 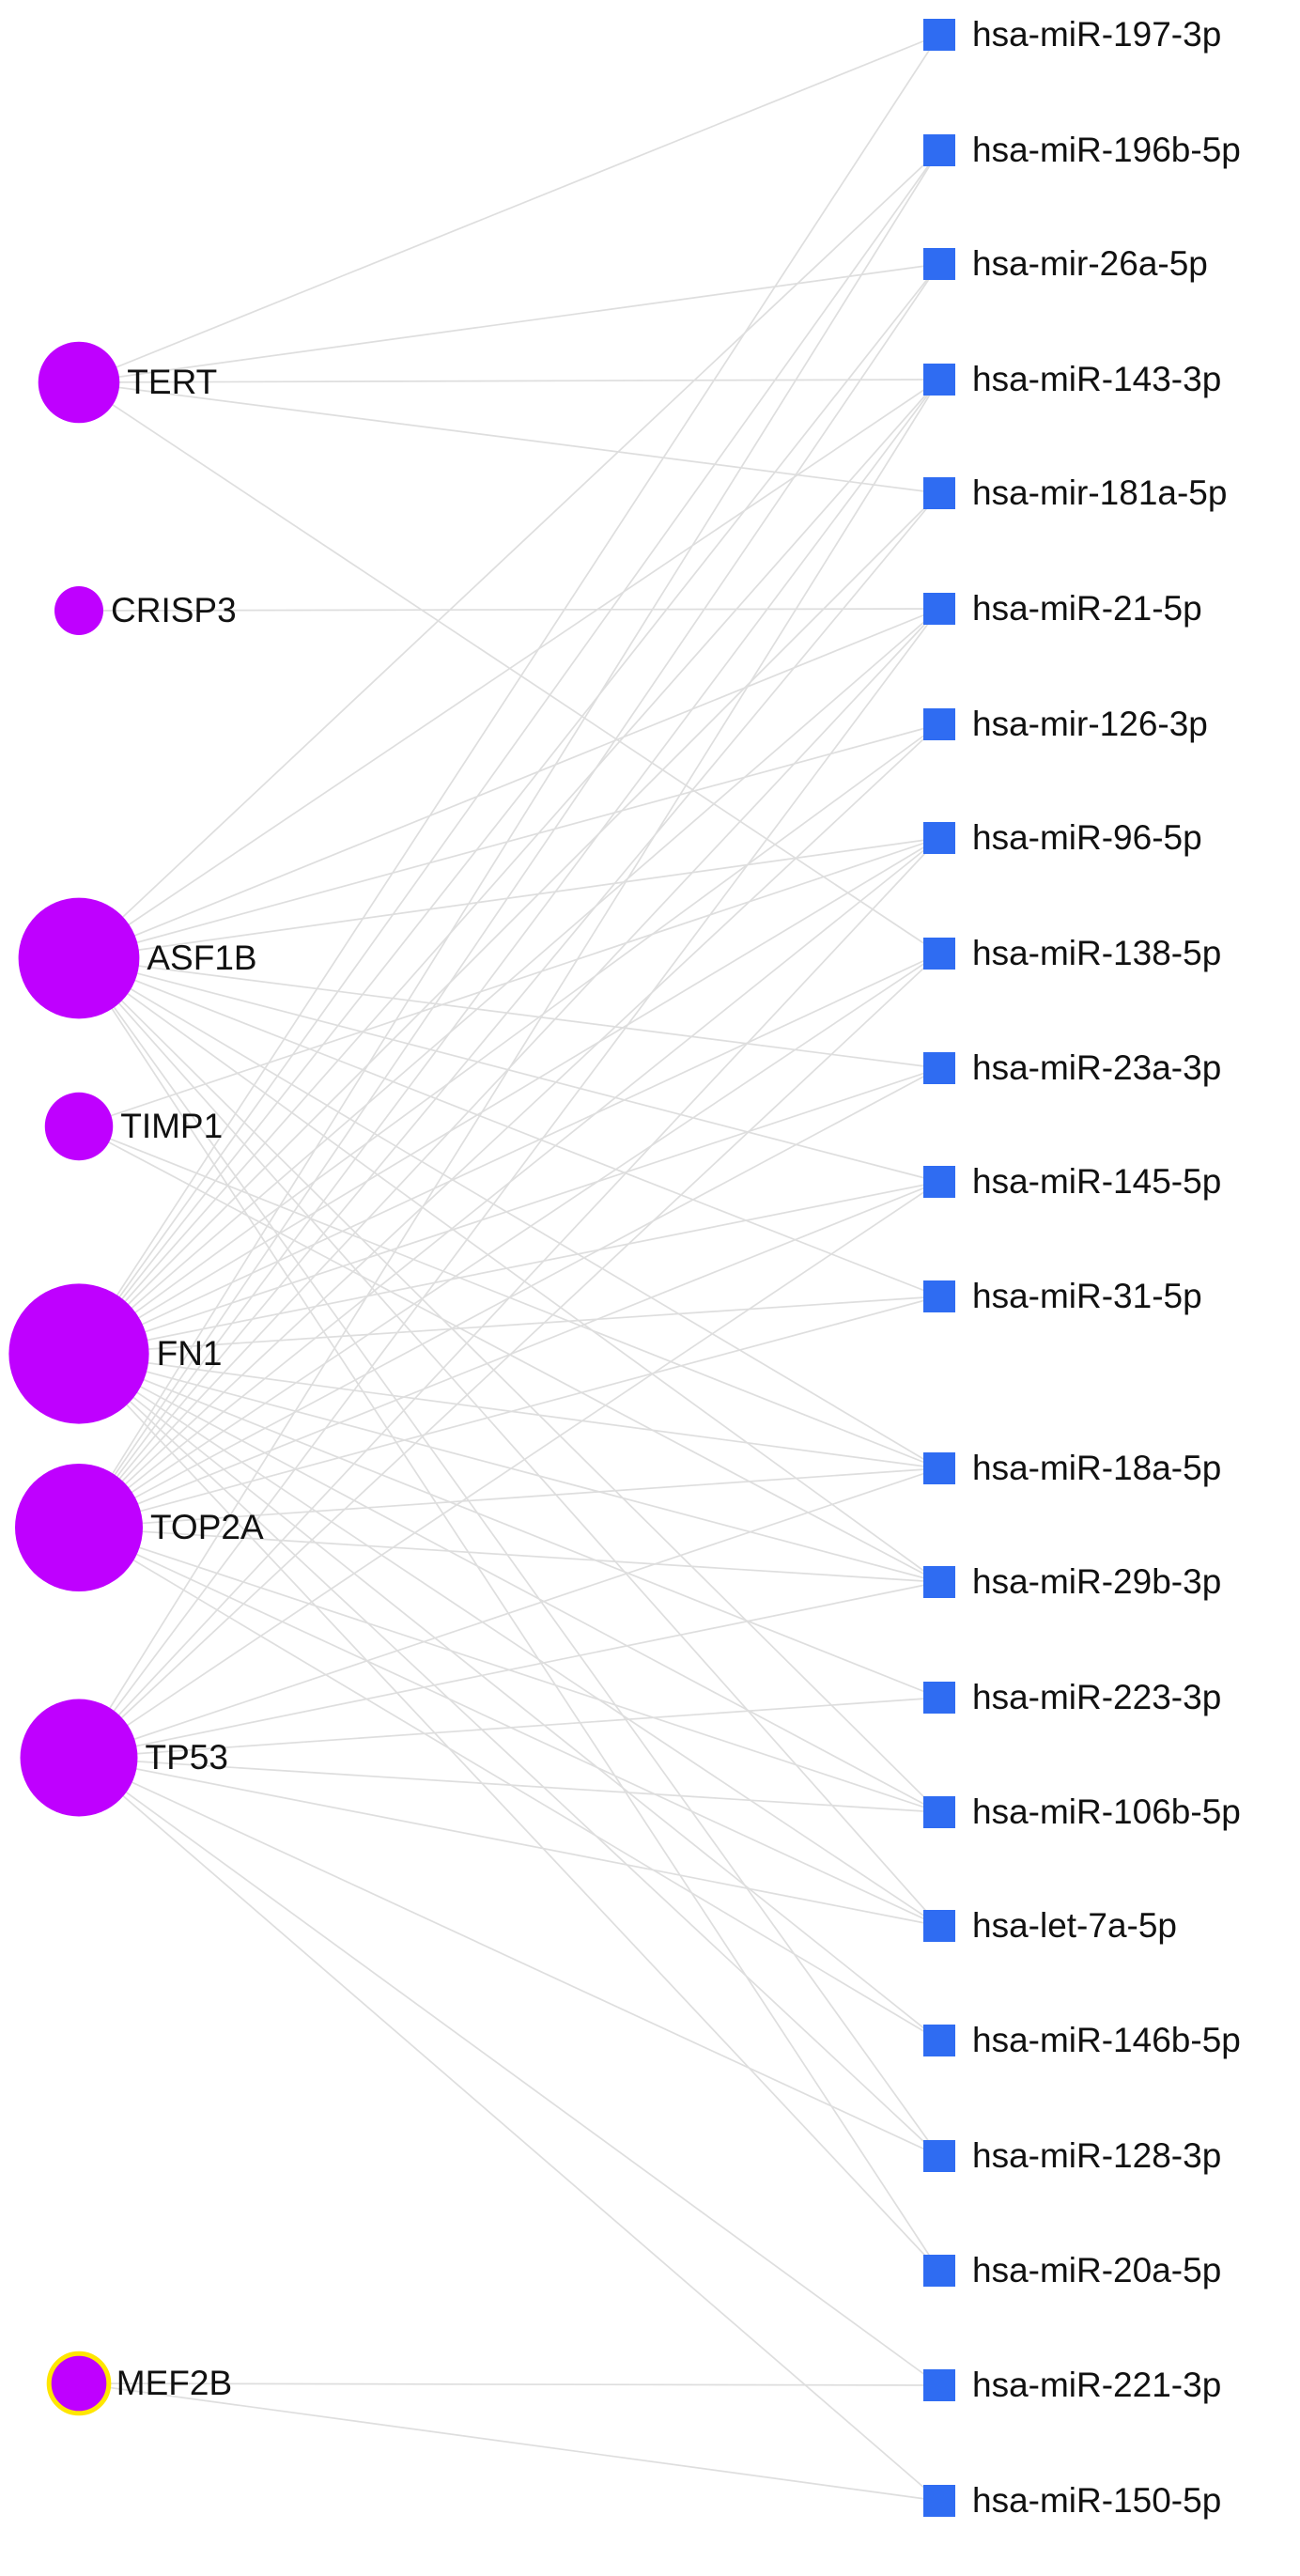 What do you see at coordinates (939, 35) in the screenshot?
I see `mirna-node-hsa-mir-197-3p` at bounding box center [939, 35].